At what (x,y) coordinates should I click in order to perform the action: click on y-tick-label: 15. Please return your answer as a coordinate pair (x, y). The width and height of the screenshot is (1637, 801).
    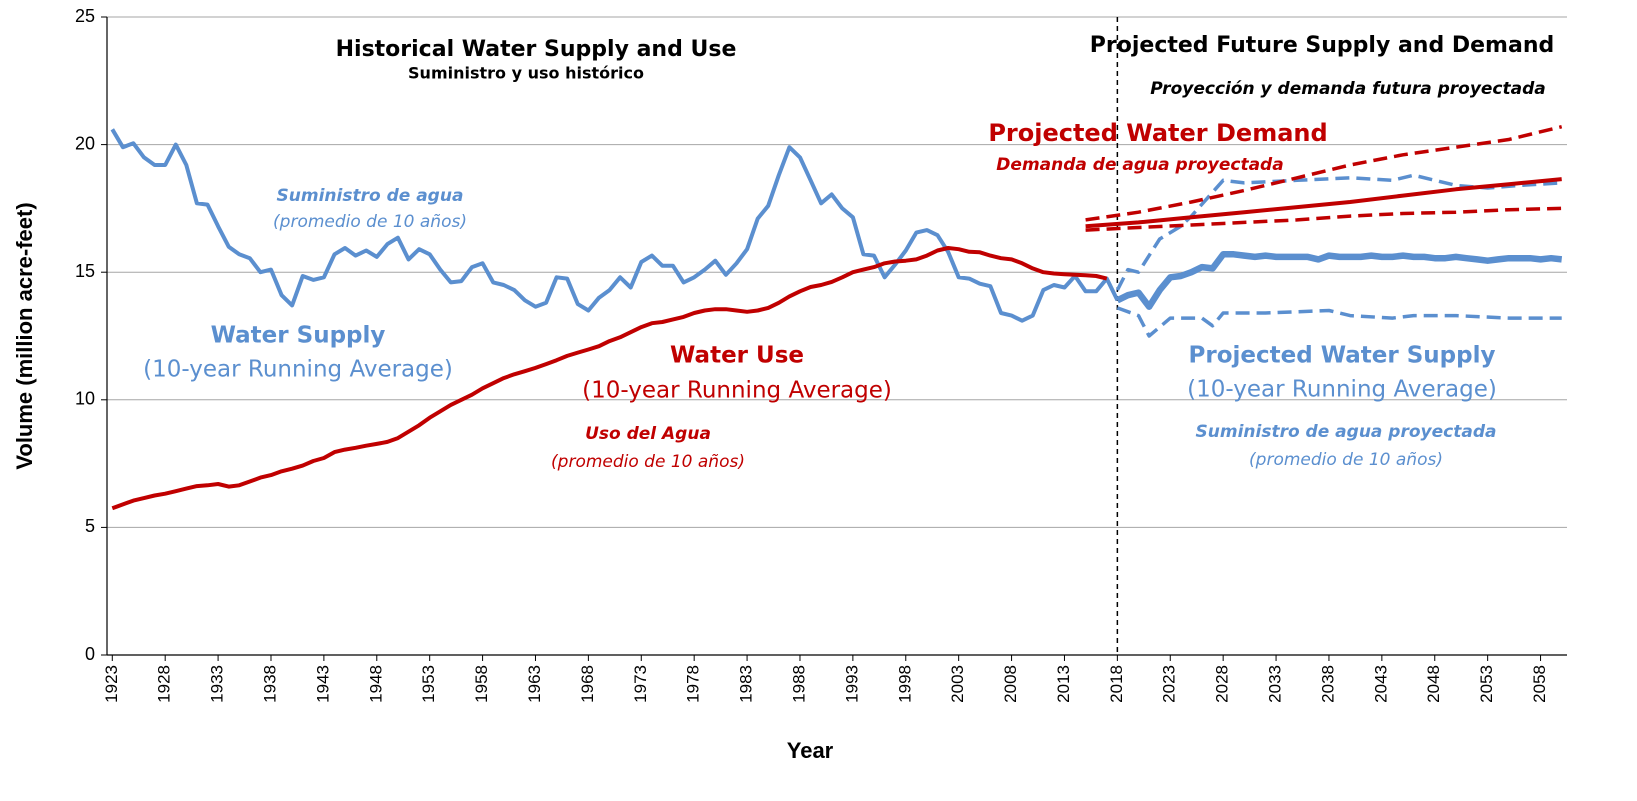
    Looking at the image, I should click on (85, 271).